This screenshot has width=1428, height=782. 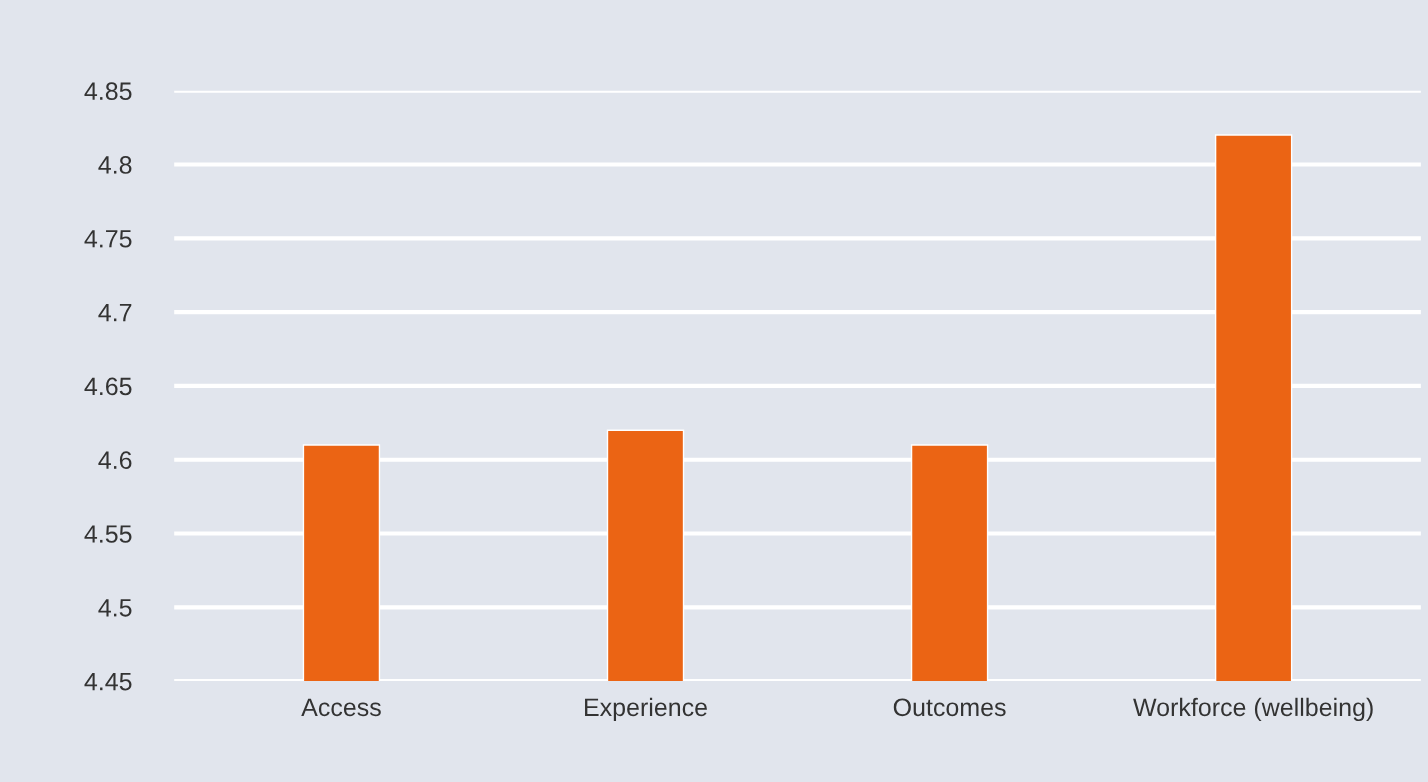 I want to click on x-tick-label: Outcomes, so click(x=949, y=707).